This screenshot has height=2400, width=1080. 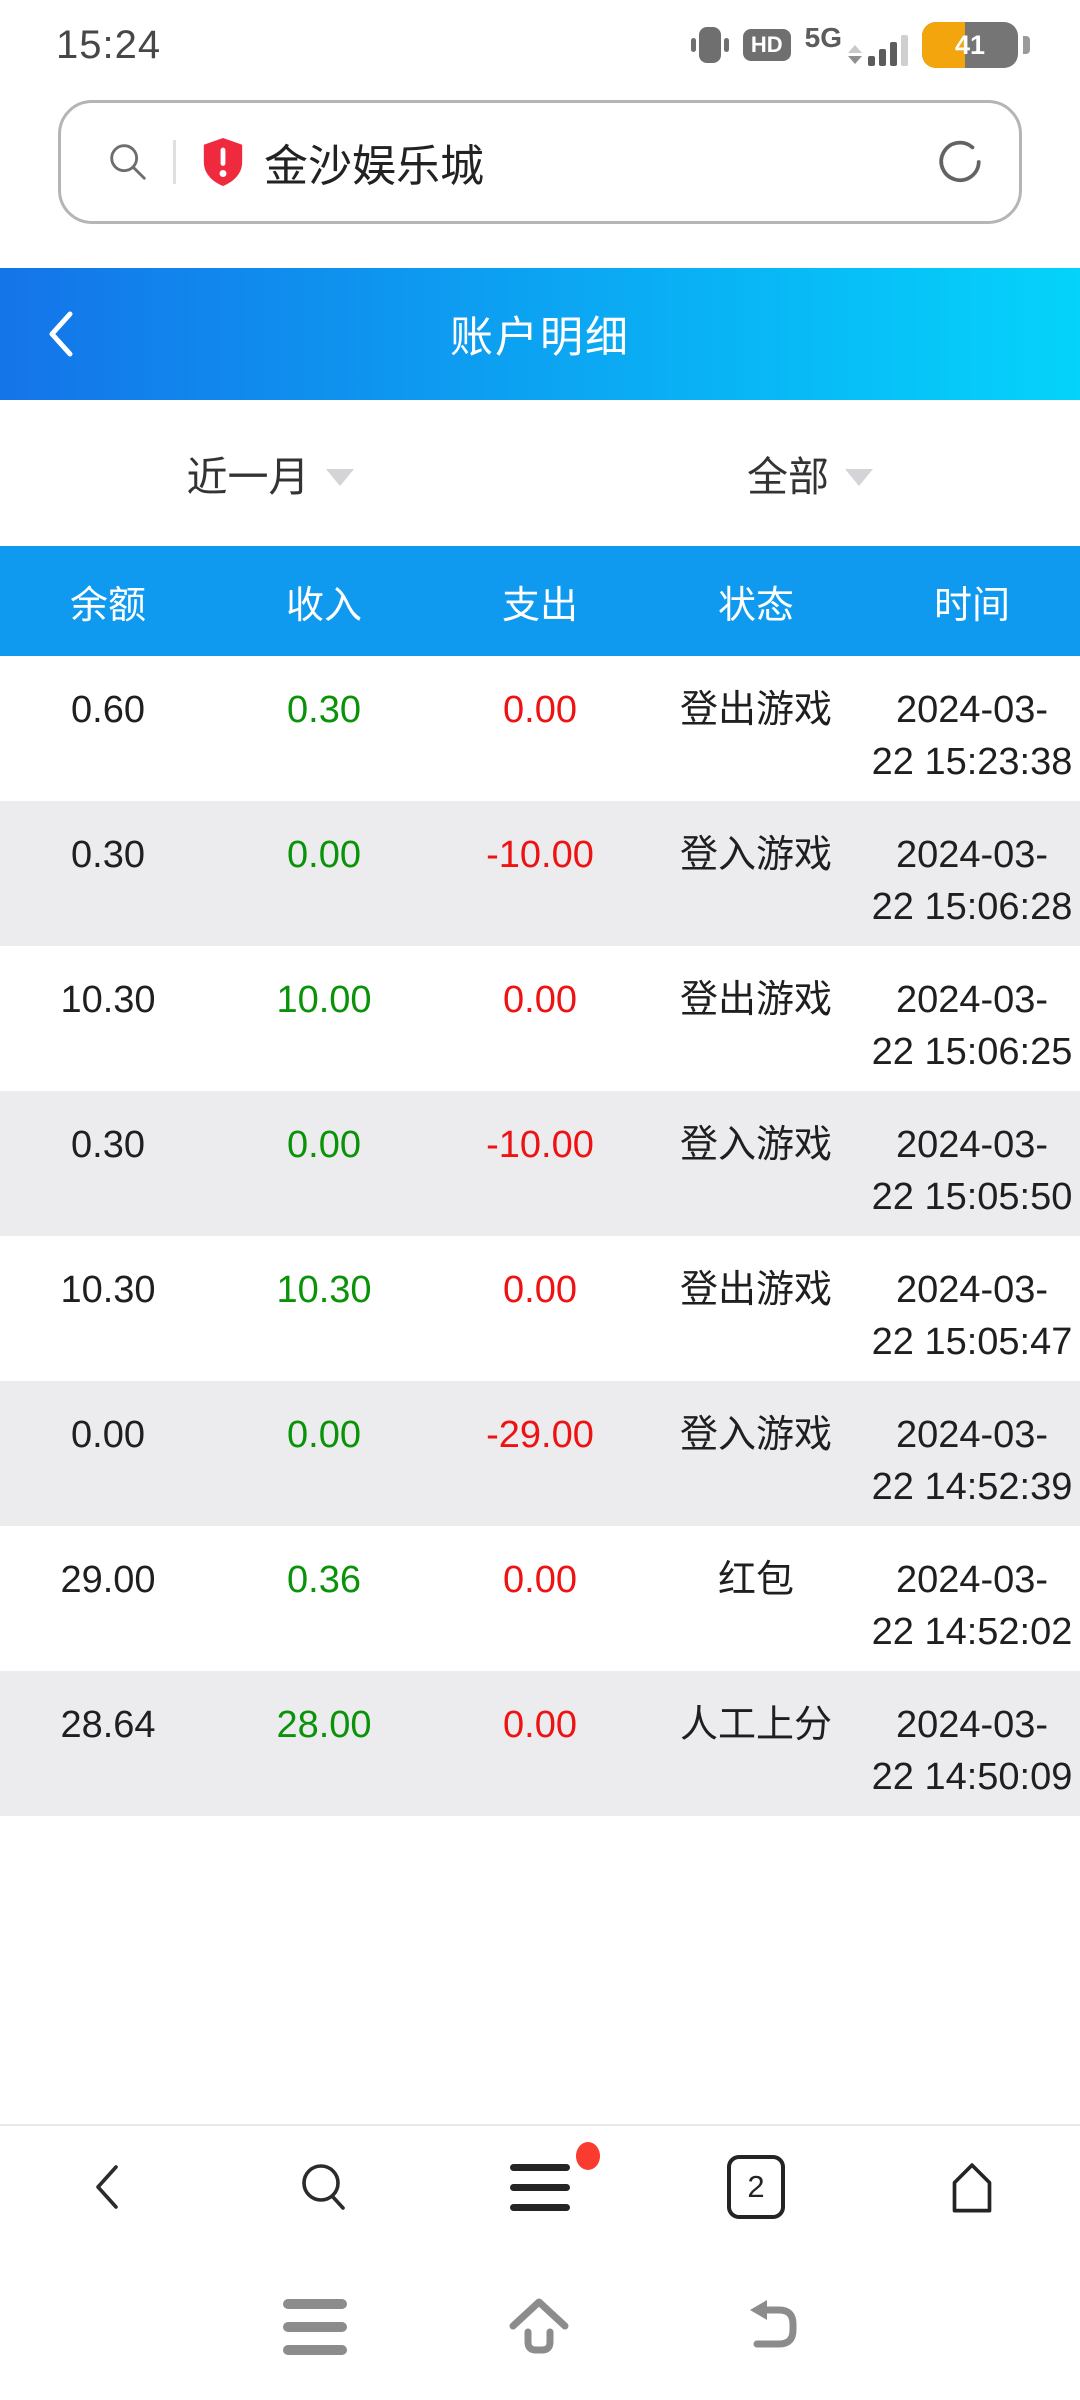 I want to click on cell-income: 0.36, so click(x=324, y=1580).